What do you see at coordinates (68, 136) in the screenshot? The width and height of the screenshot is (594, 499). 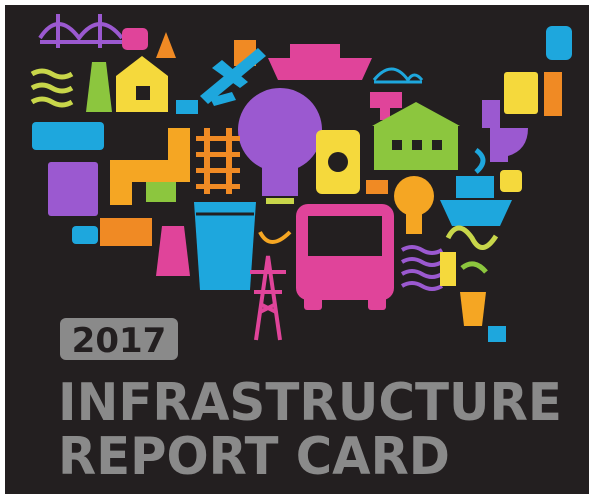 I see `bus-blue-icon` at bounding box center [68, 136].